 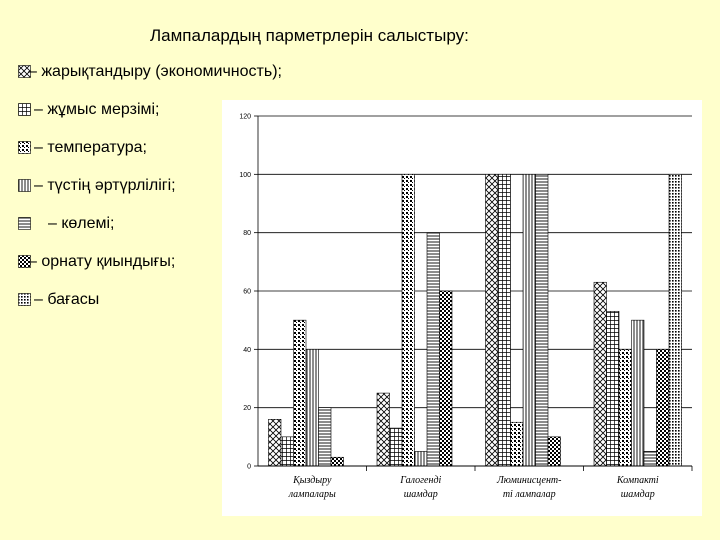 I want to click on legend-label-lifetime: – жұмыс мерзімі;, so click(x=97, y=109).